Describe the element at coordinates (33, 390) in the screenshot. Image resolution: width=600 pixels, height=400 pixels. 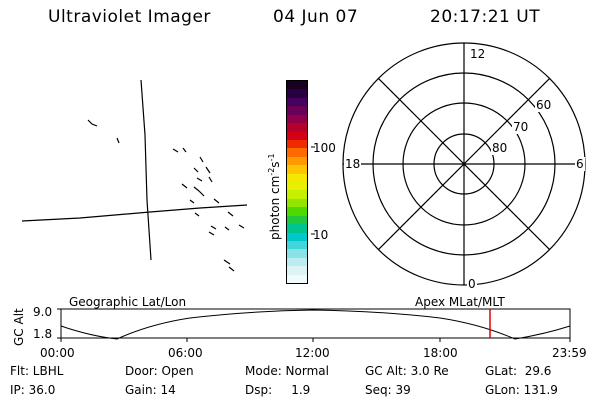
I see `status-ip: IP: 36.0` at that location.